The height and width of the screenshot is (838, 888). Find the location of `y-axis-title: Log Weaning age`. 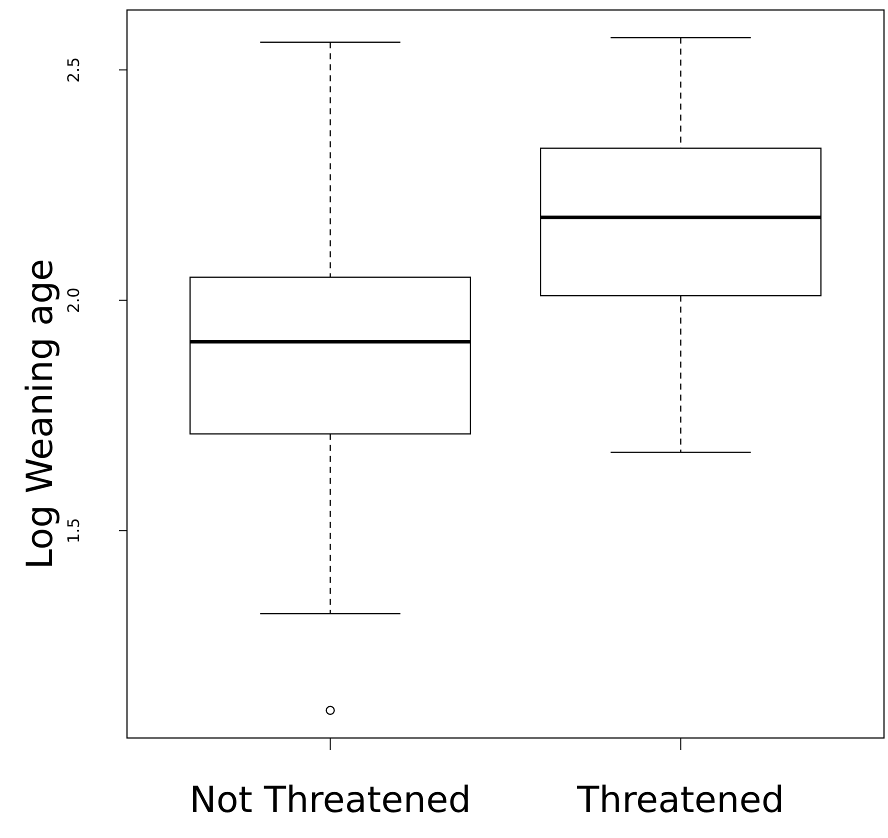

y-axis-title: Log Weaning age is located at coordinates (40, 414).